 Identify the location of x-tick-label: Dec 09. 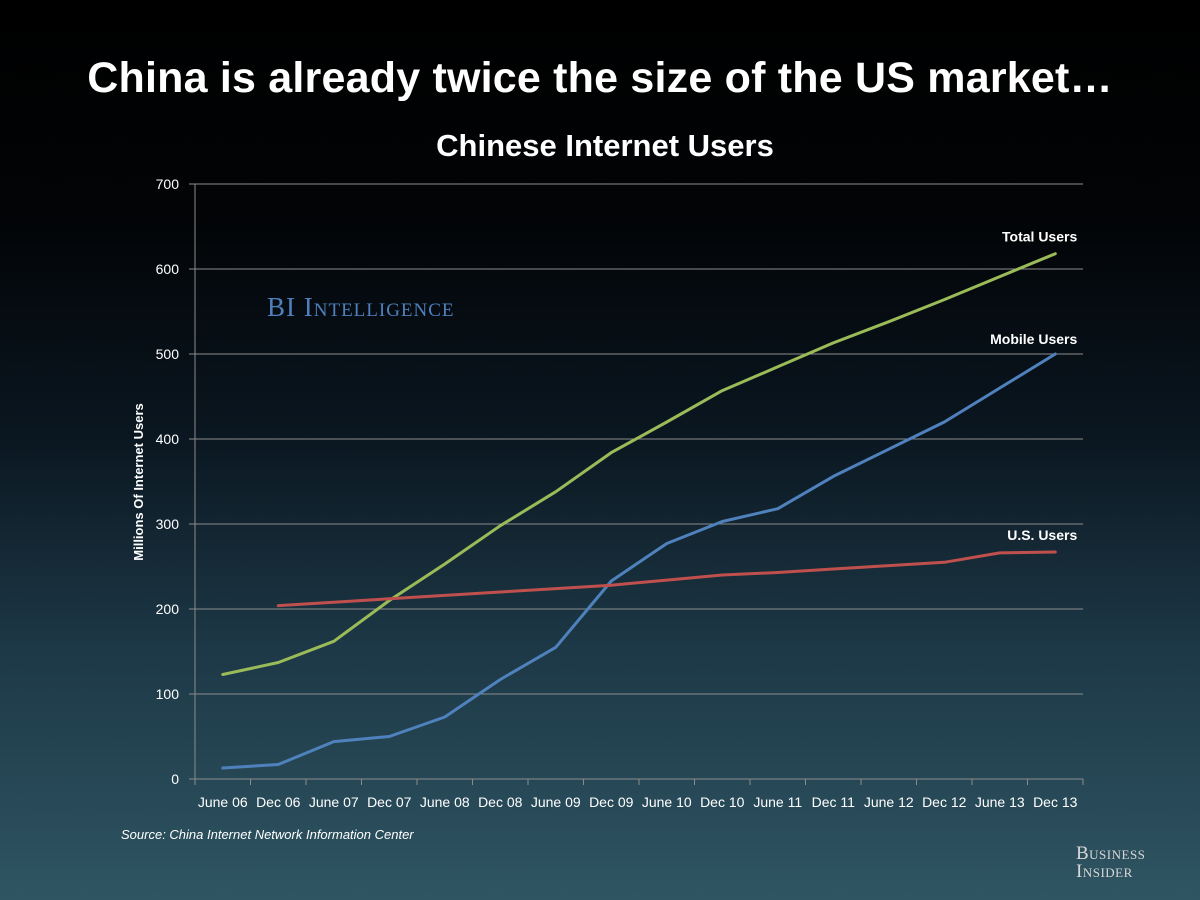
(611, 802).